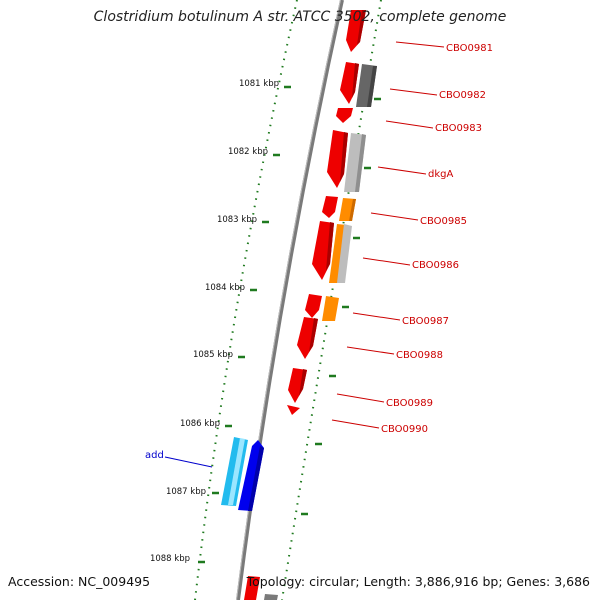  What do you see at coordinates (188, 462) in the screenshot?
I see `leader-add` at bounding box center [188, 462].